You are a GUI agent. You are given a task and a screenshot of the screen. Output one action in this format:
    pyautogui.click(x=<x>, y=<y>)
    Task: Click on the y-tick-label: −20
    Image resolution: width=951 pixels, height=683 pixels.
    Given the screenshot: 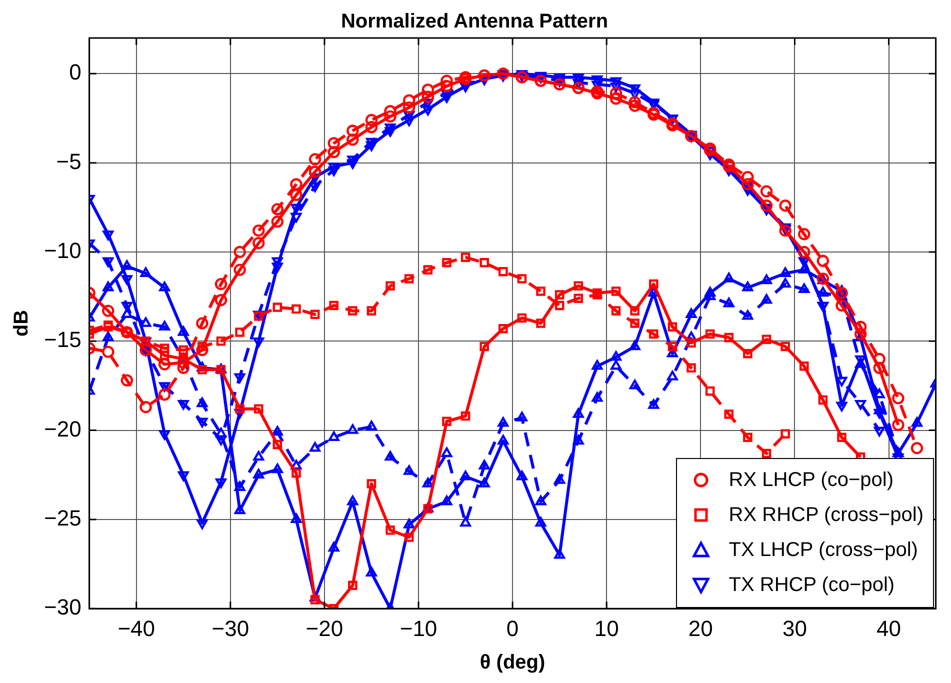 What is the action you would take?
    pyautogui.click(x=63, y=429)
    